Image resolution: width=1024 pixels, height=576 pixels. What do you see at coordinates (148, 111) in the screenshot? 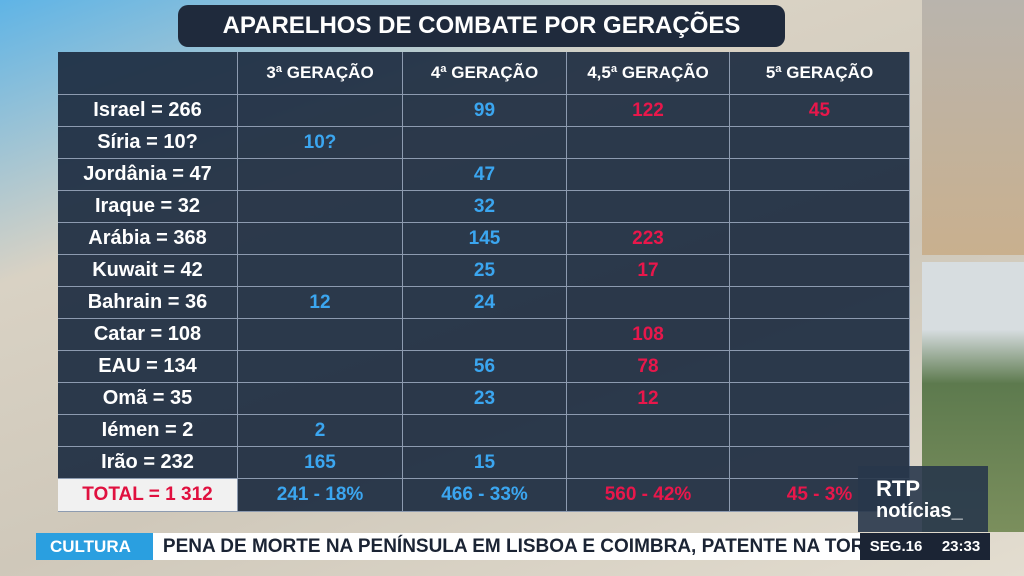
I see `row-label: Israel = 266` at bounding box center [148, 111].